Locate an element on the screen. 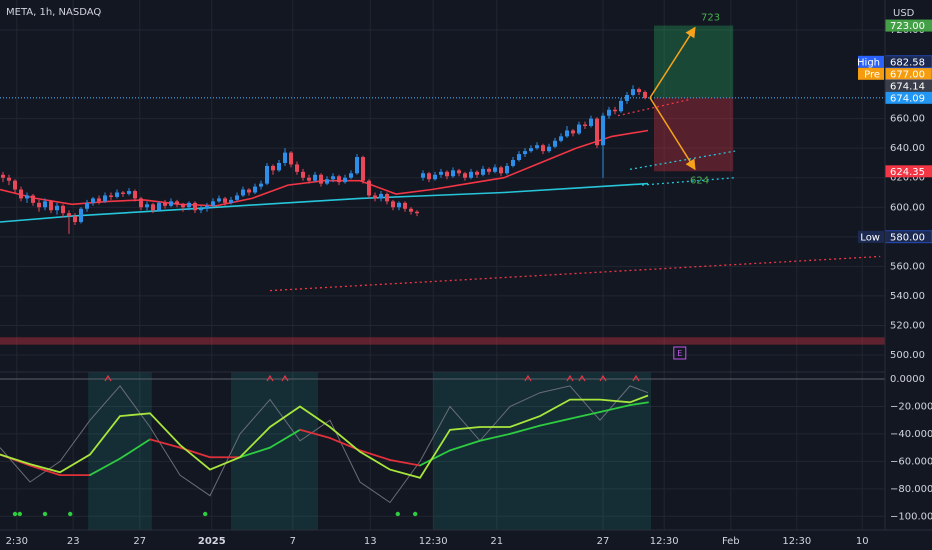 The width and height of the screenshot is (932, 550). currency: USD is located at coordinates (904, 13).